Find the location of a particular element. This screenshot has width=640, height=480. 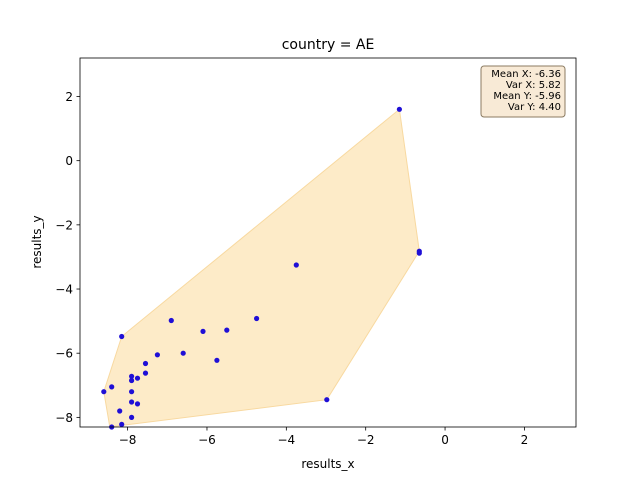

x-axis-ticks: −8 −6 −4 −2 0 2 is located at coordinates (323, 437).